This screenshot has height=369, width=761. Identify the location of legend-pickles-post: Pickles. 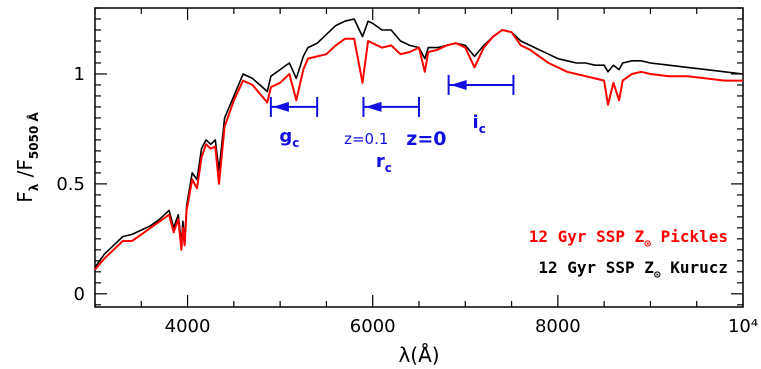
(689, 236).